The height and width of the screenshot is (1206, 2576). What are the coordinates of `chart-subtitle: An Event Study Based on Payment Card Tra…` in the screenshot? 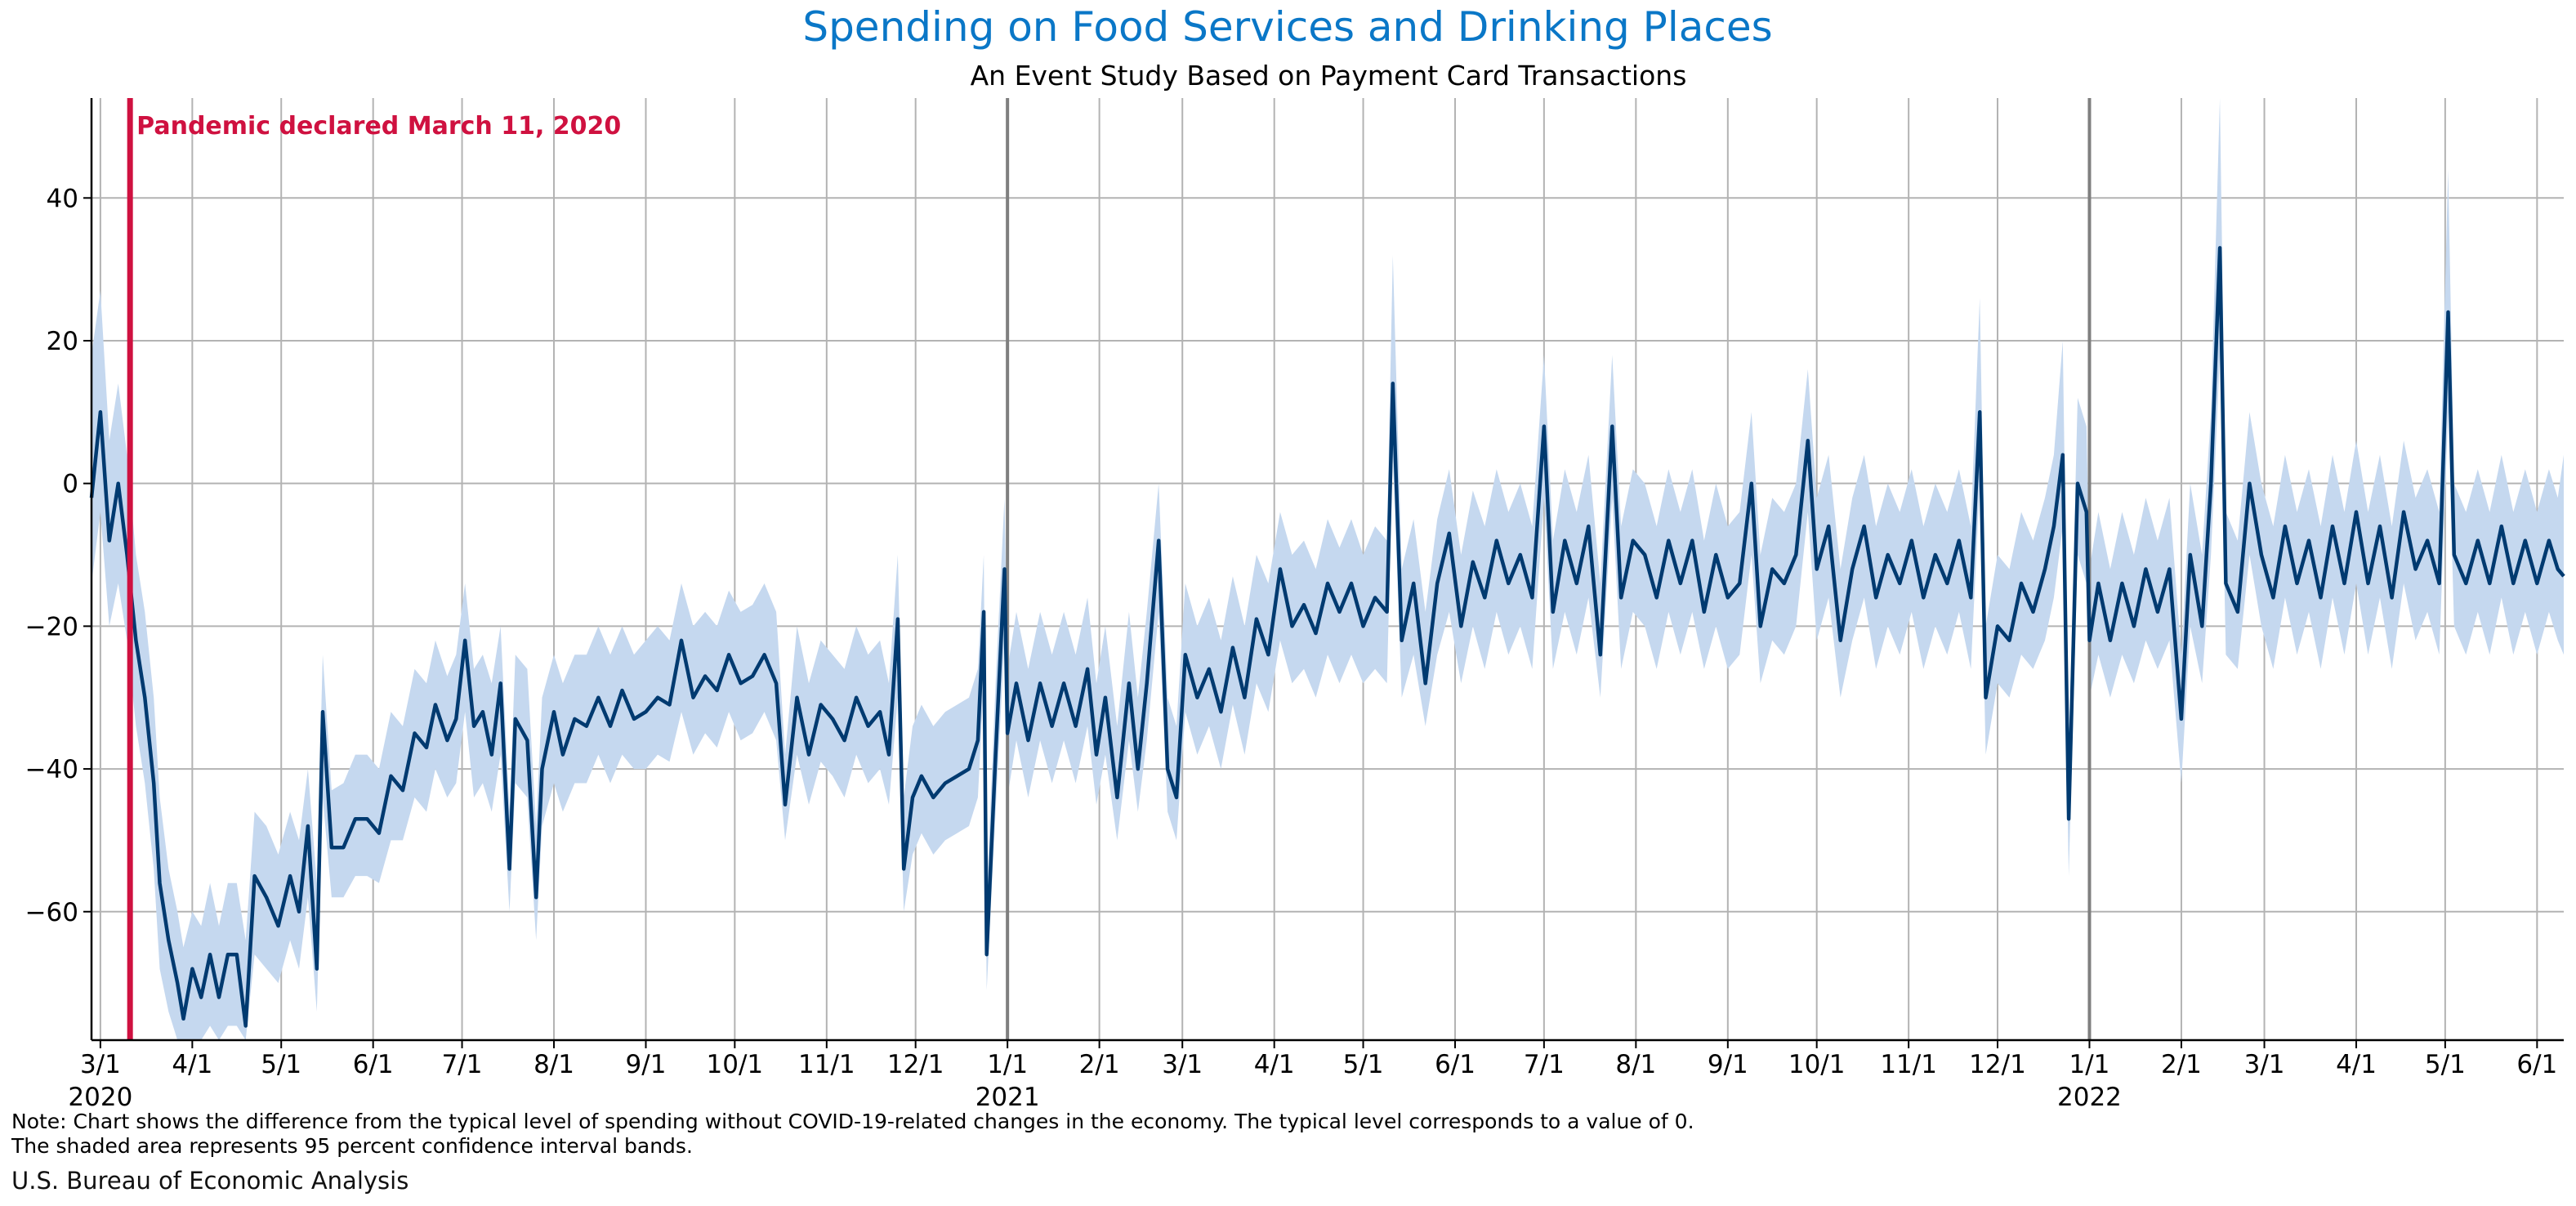 It's located at (1329, 76).